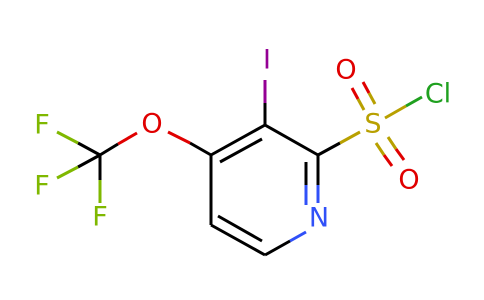  Describe the element at coordinates (267, 60) in the screenshot. I see `atom-label: I` at that location.